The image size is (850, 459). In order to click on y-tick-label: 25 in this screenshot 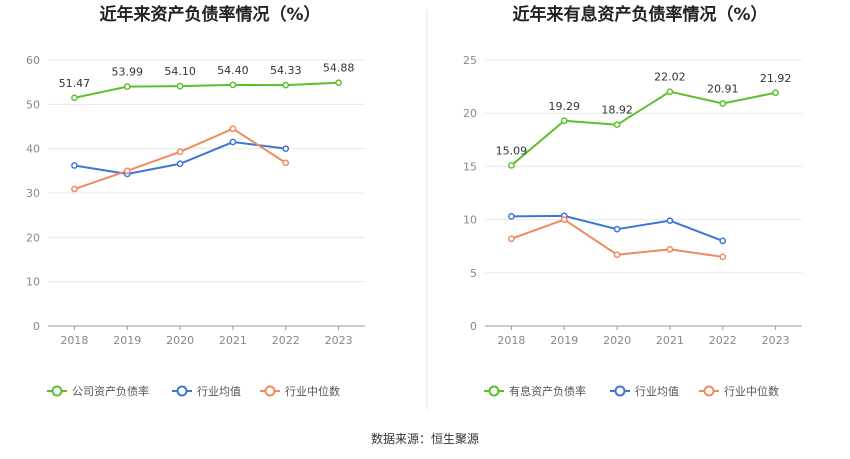, I will do `click(470, 60)`.